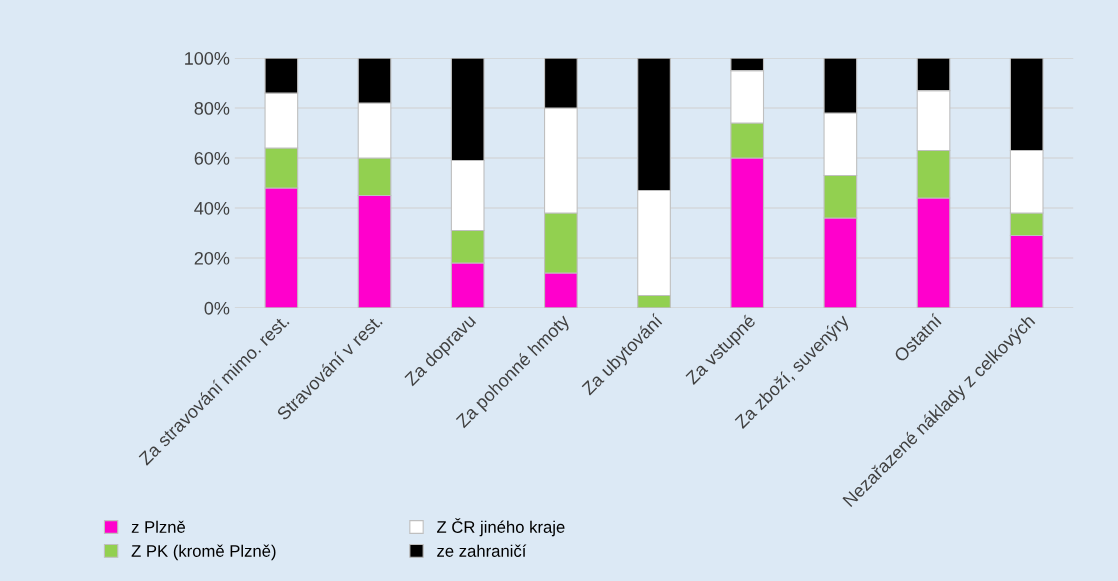 The width and height of the screenshot is (1118, 581). I want to click on y-tick-label: 80%, so click(212, 108).